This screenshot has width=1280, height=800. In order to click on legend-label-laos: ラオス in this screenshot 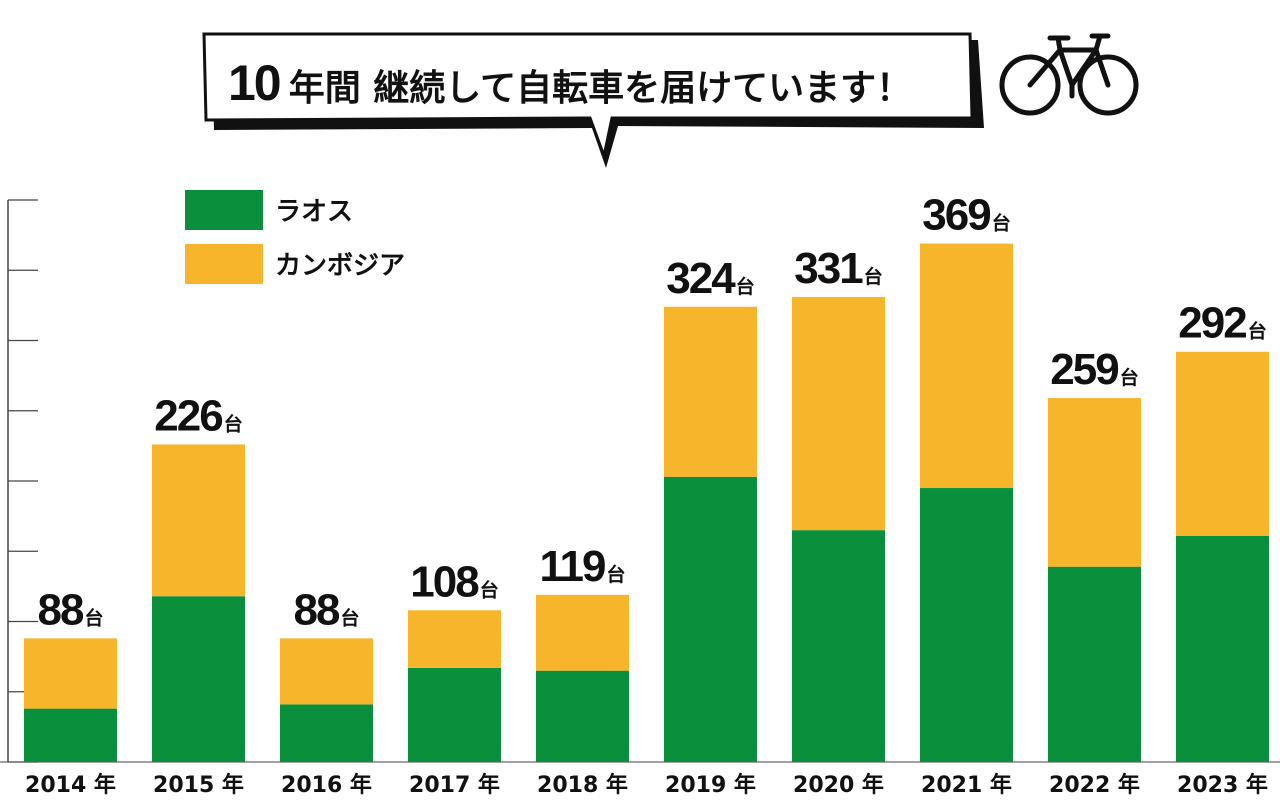, I will do `click(314, 212)`.